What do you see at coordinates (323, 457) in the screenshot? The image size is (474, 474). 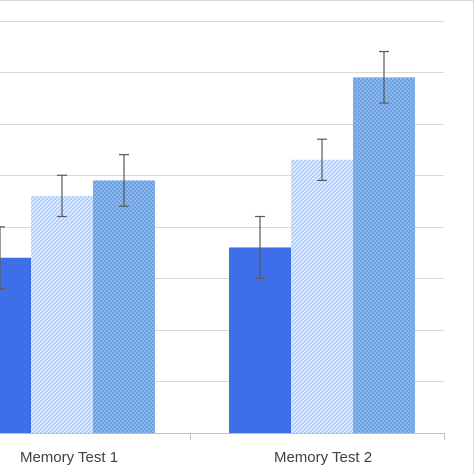 I see `x-tick-label-memory-test-2: Memory Test 2` at bounding box center [323, 457].